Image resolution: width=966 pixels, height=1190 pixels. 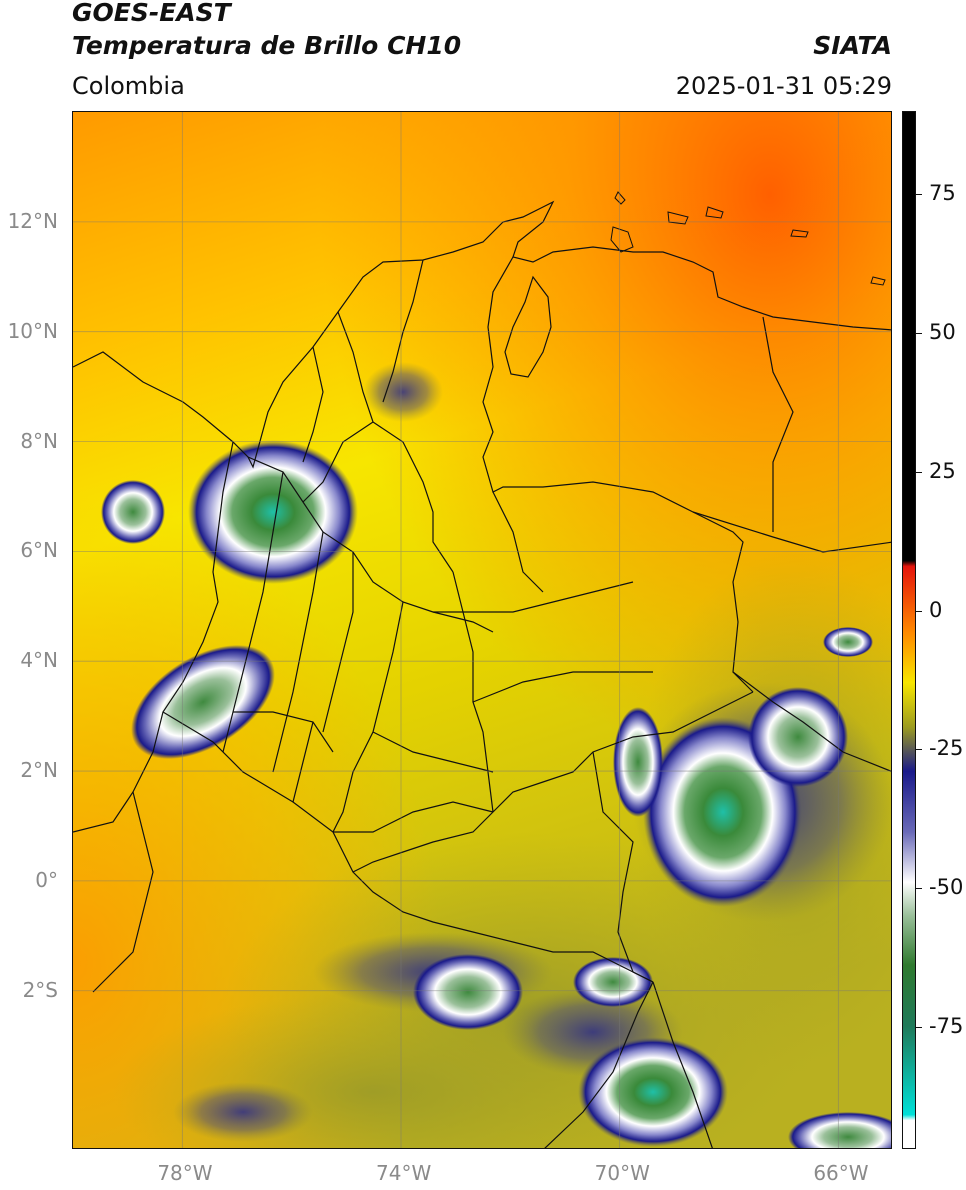 What do you see at coordinates (267, 45) in the screenshot?
I see `title-line-2: Temperatura de Brillo CH10` at bounding box center [267, 45].